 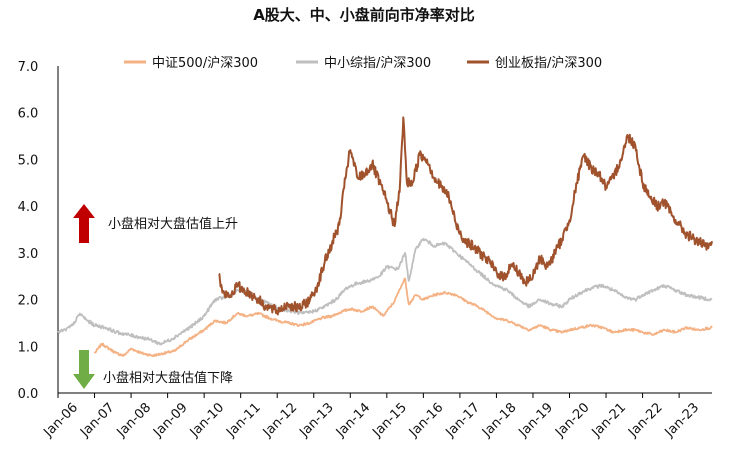 I want to click on x-tick-label: Jan-17, so click(x=462, y=420).